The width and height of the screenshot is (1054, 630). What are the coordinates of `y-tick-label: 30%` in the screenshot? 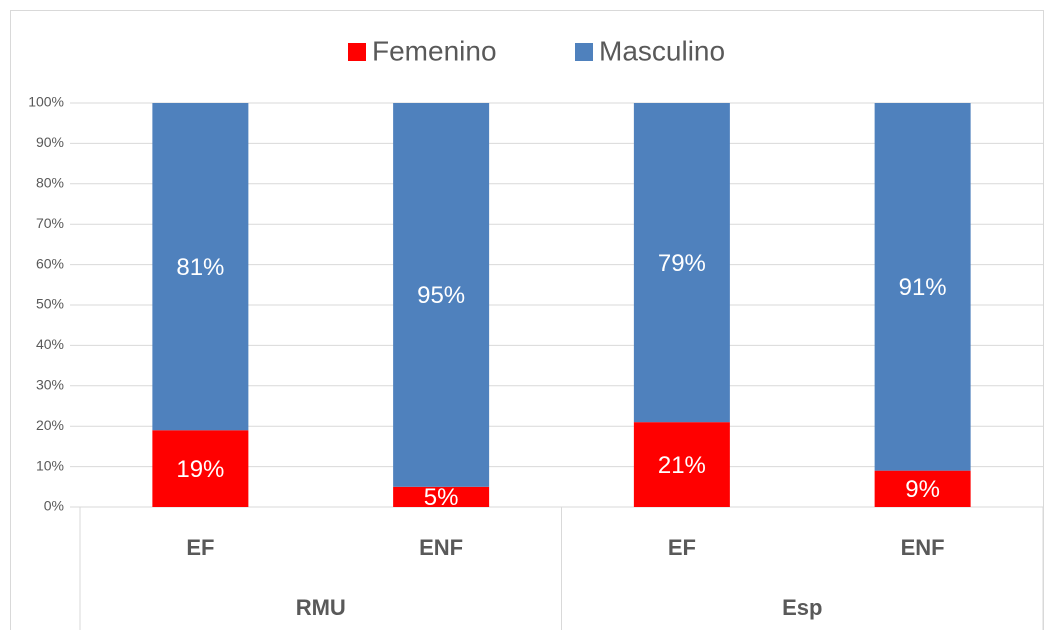 It's located at (50, 385).